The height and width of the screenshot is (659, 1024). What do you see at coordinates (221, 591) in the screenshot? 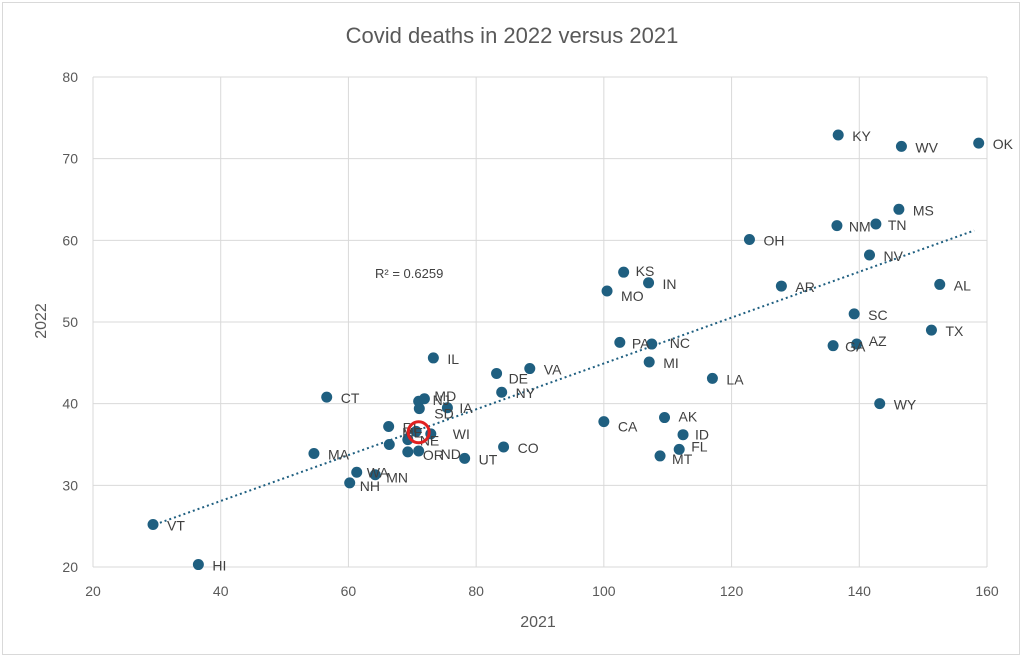
I see `x-tick-label: 40` at bounding box center [221, 591].